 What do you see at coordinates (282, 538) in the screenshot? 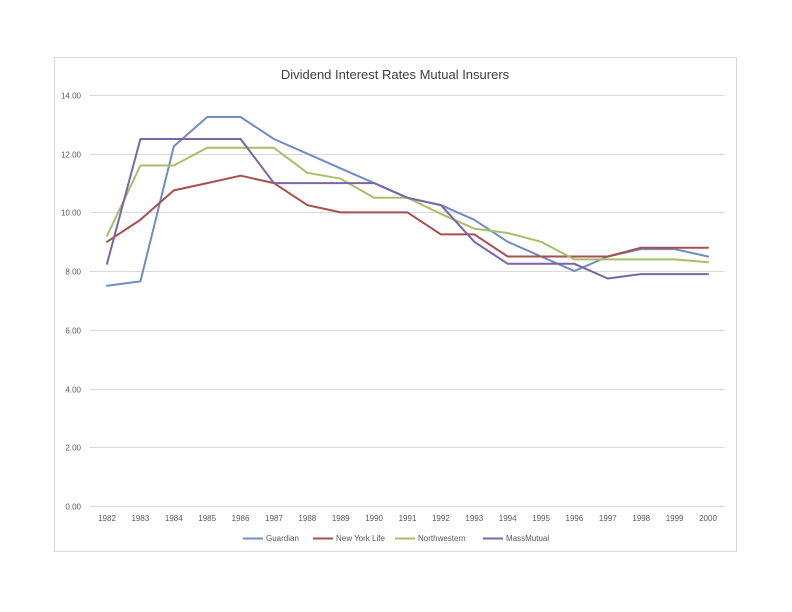
I see `legend-label-guardian: Guardian` at bounding box center [282, 538].